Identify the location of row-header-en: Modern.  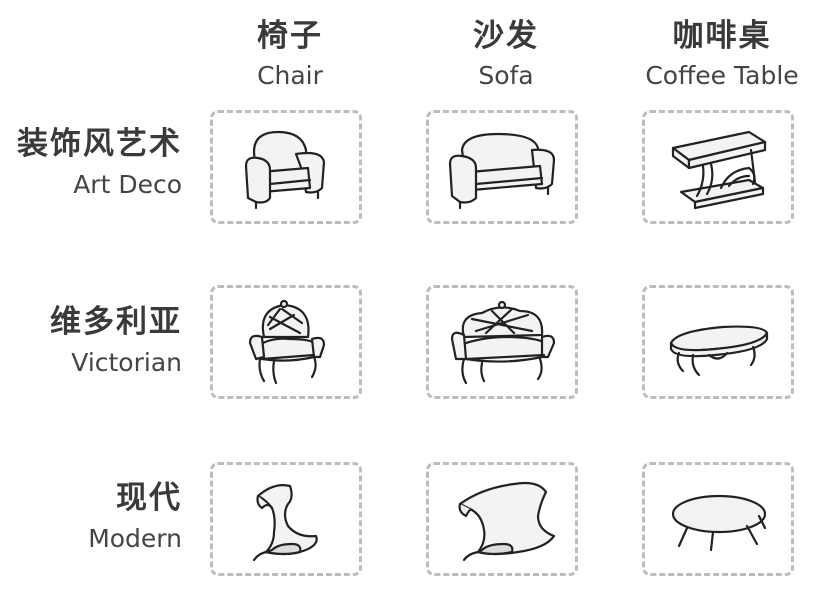
(135, 538).